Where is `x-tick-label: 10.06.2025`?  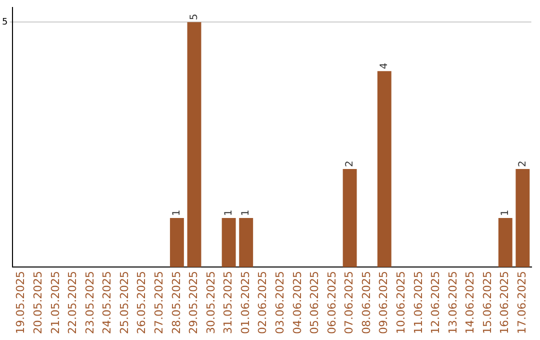
x-tick-label: 10.06.2025 is located at coordinates (401, 302).